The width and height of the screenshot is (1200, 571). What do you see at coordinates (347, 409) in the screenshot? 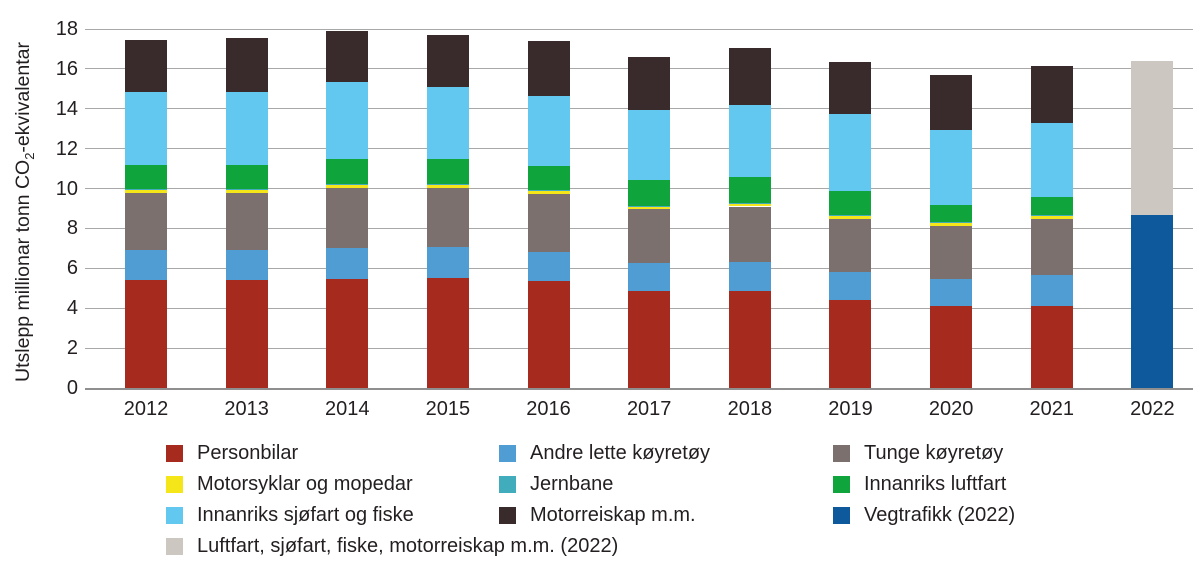
I see `x-tick-label: 2014` at bounding box center [347, 409].